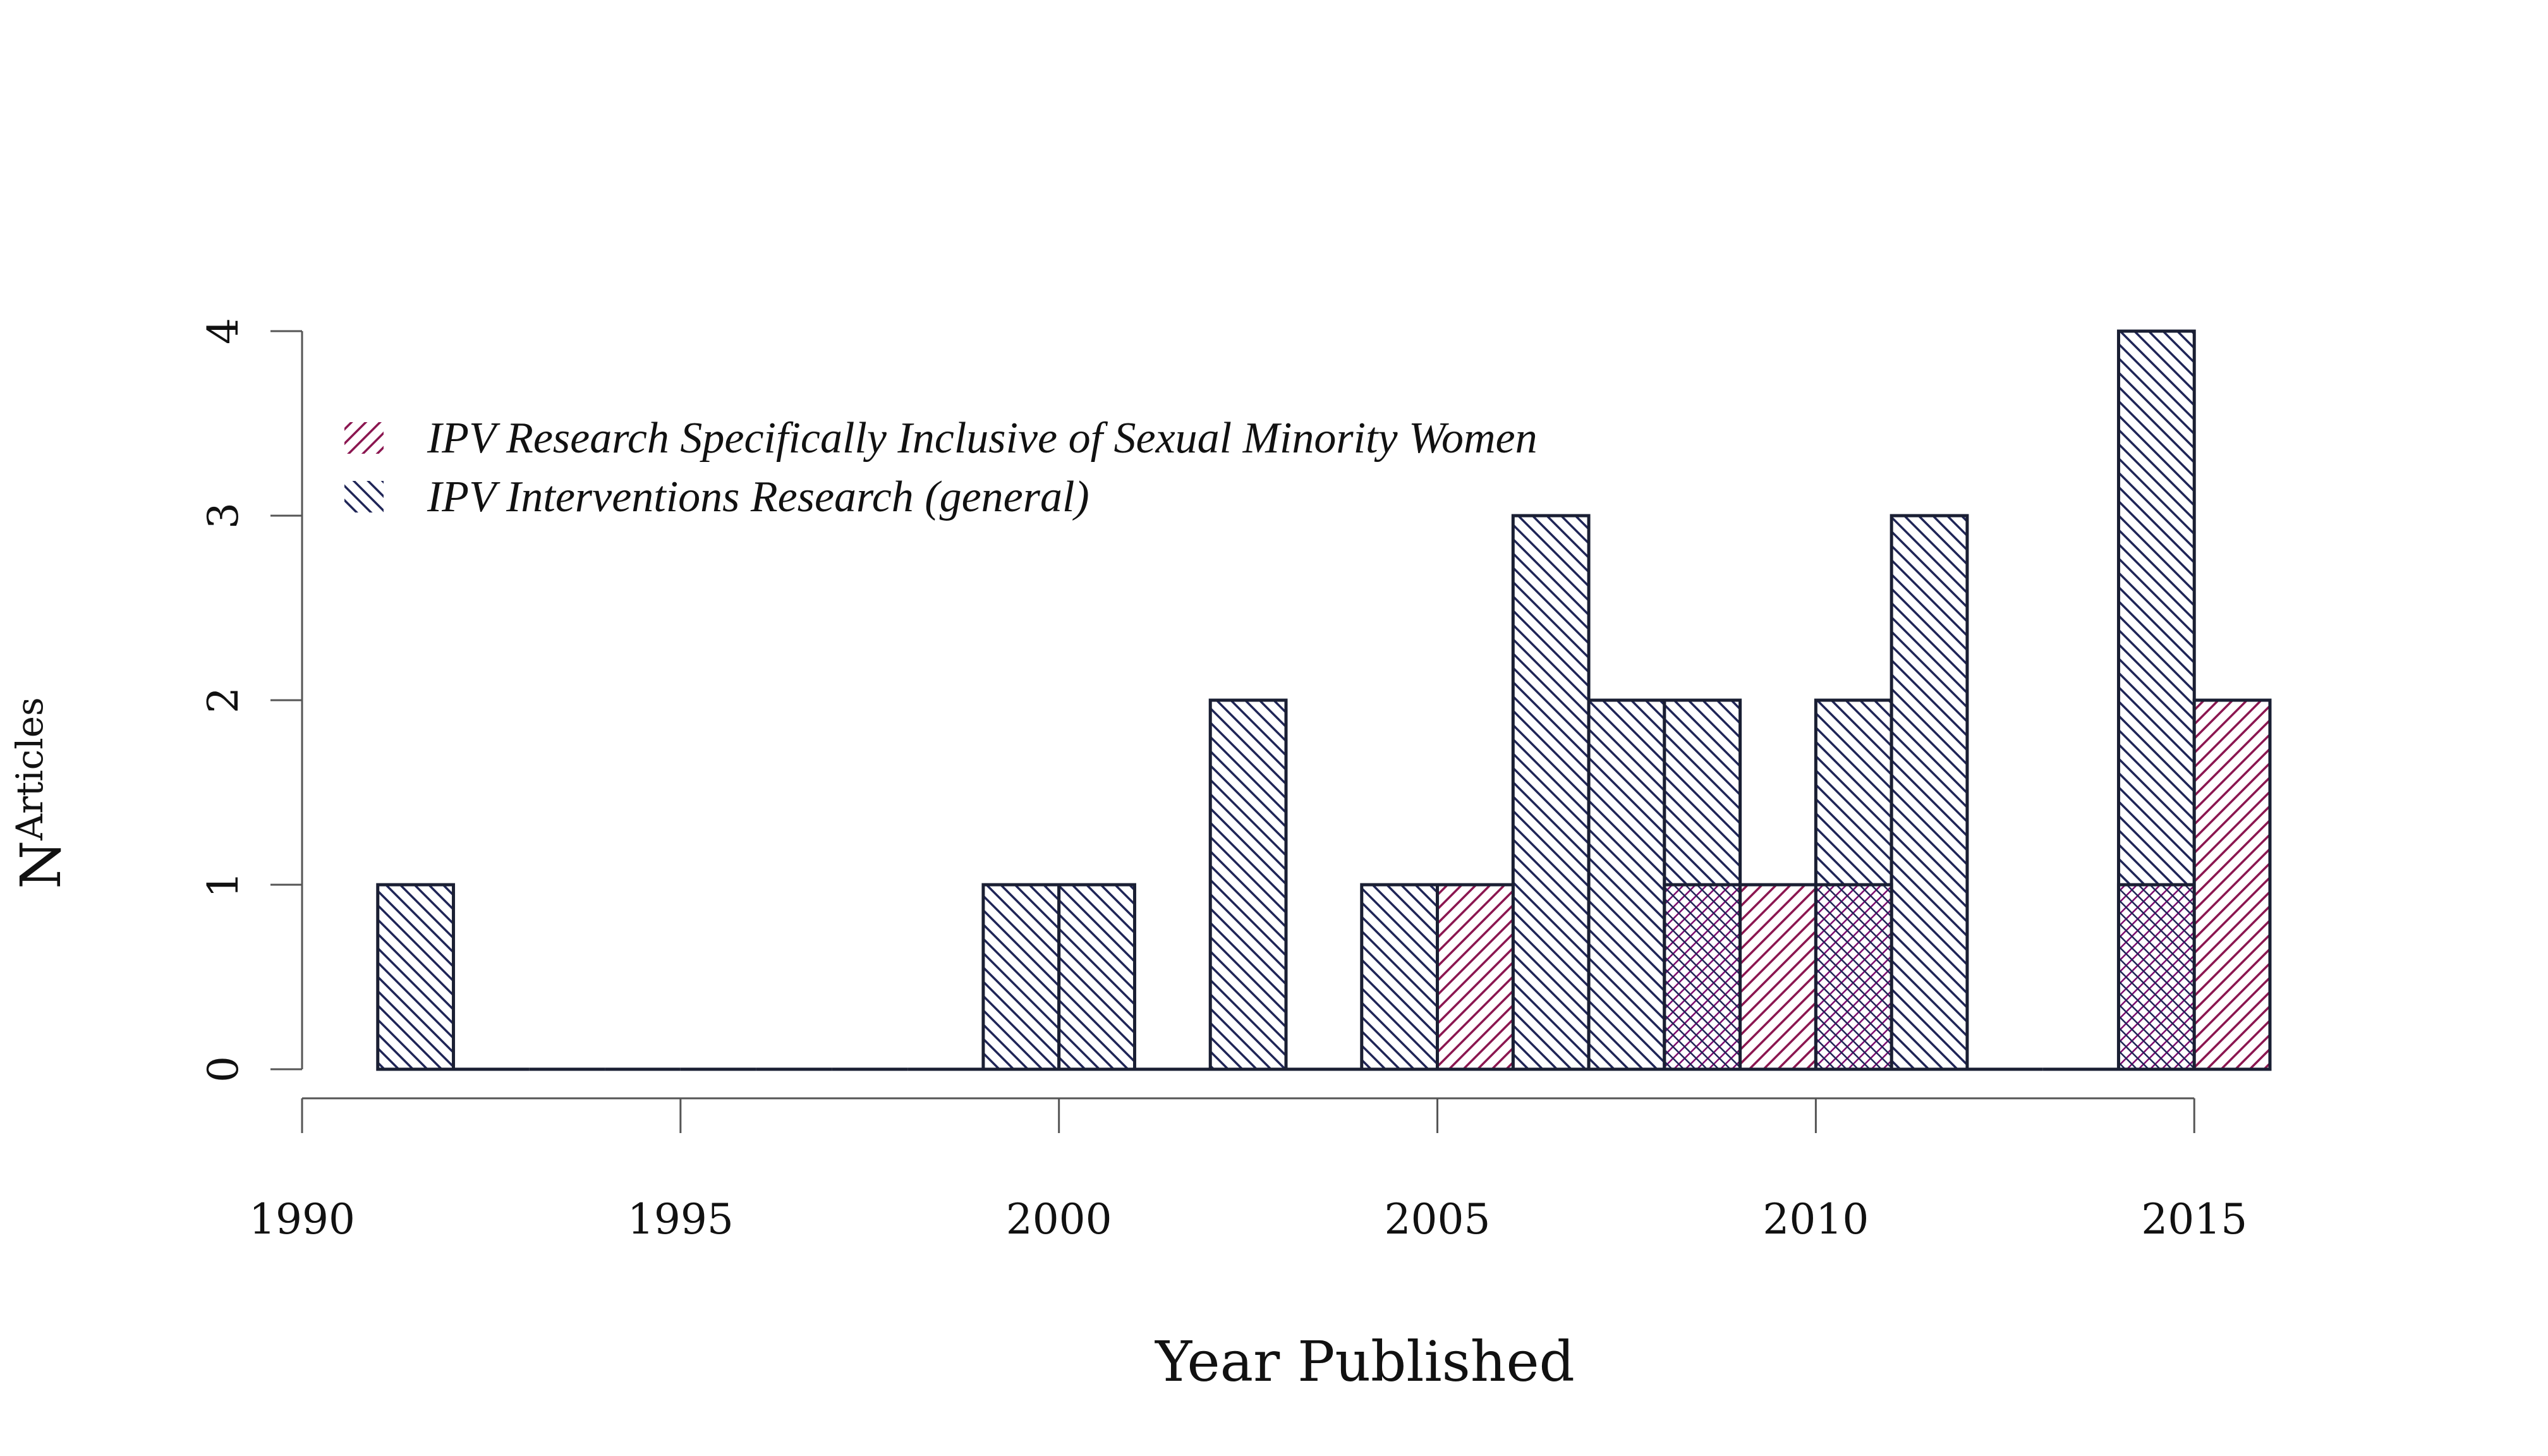 This screenshot has width=2548, height=1456. Describe the element at coordinates (1059, 1219) in the screenshot. I see `x-tick-label: 2000` at that location.